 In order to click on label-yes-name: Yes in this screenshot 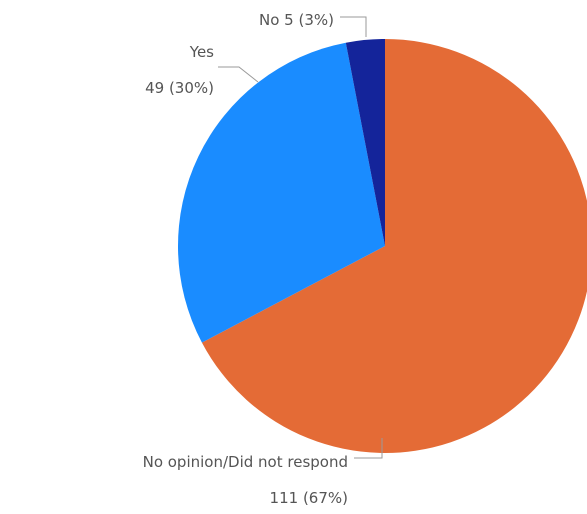, I will do `click(201, 52)`.